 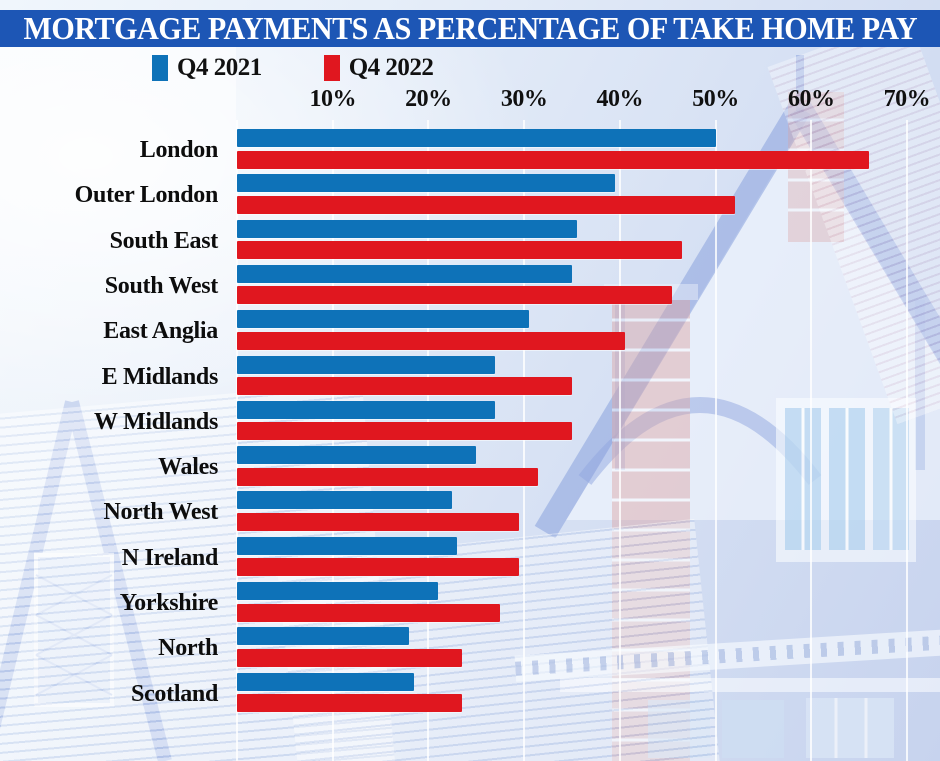 What do you see at coordinates (404, 273) in the screenshot?
I see `bar-q4-2021-south-west` at bounding box center [404, 273].